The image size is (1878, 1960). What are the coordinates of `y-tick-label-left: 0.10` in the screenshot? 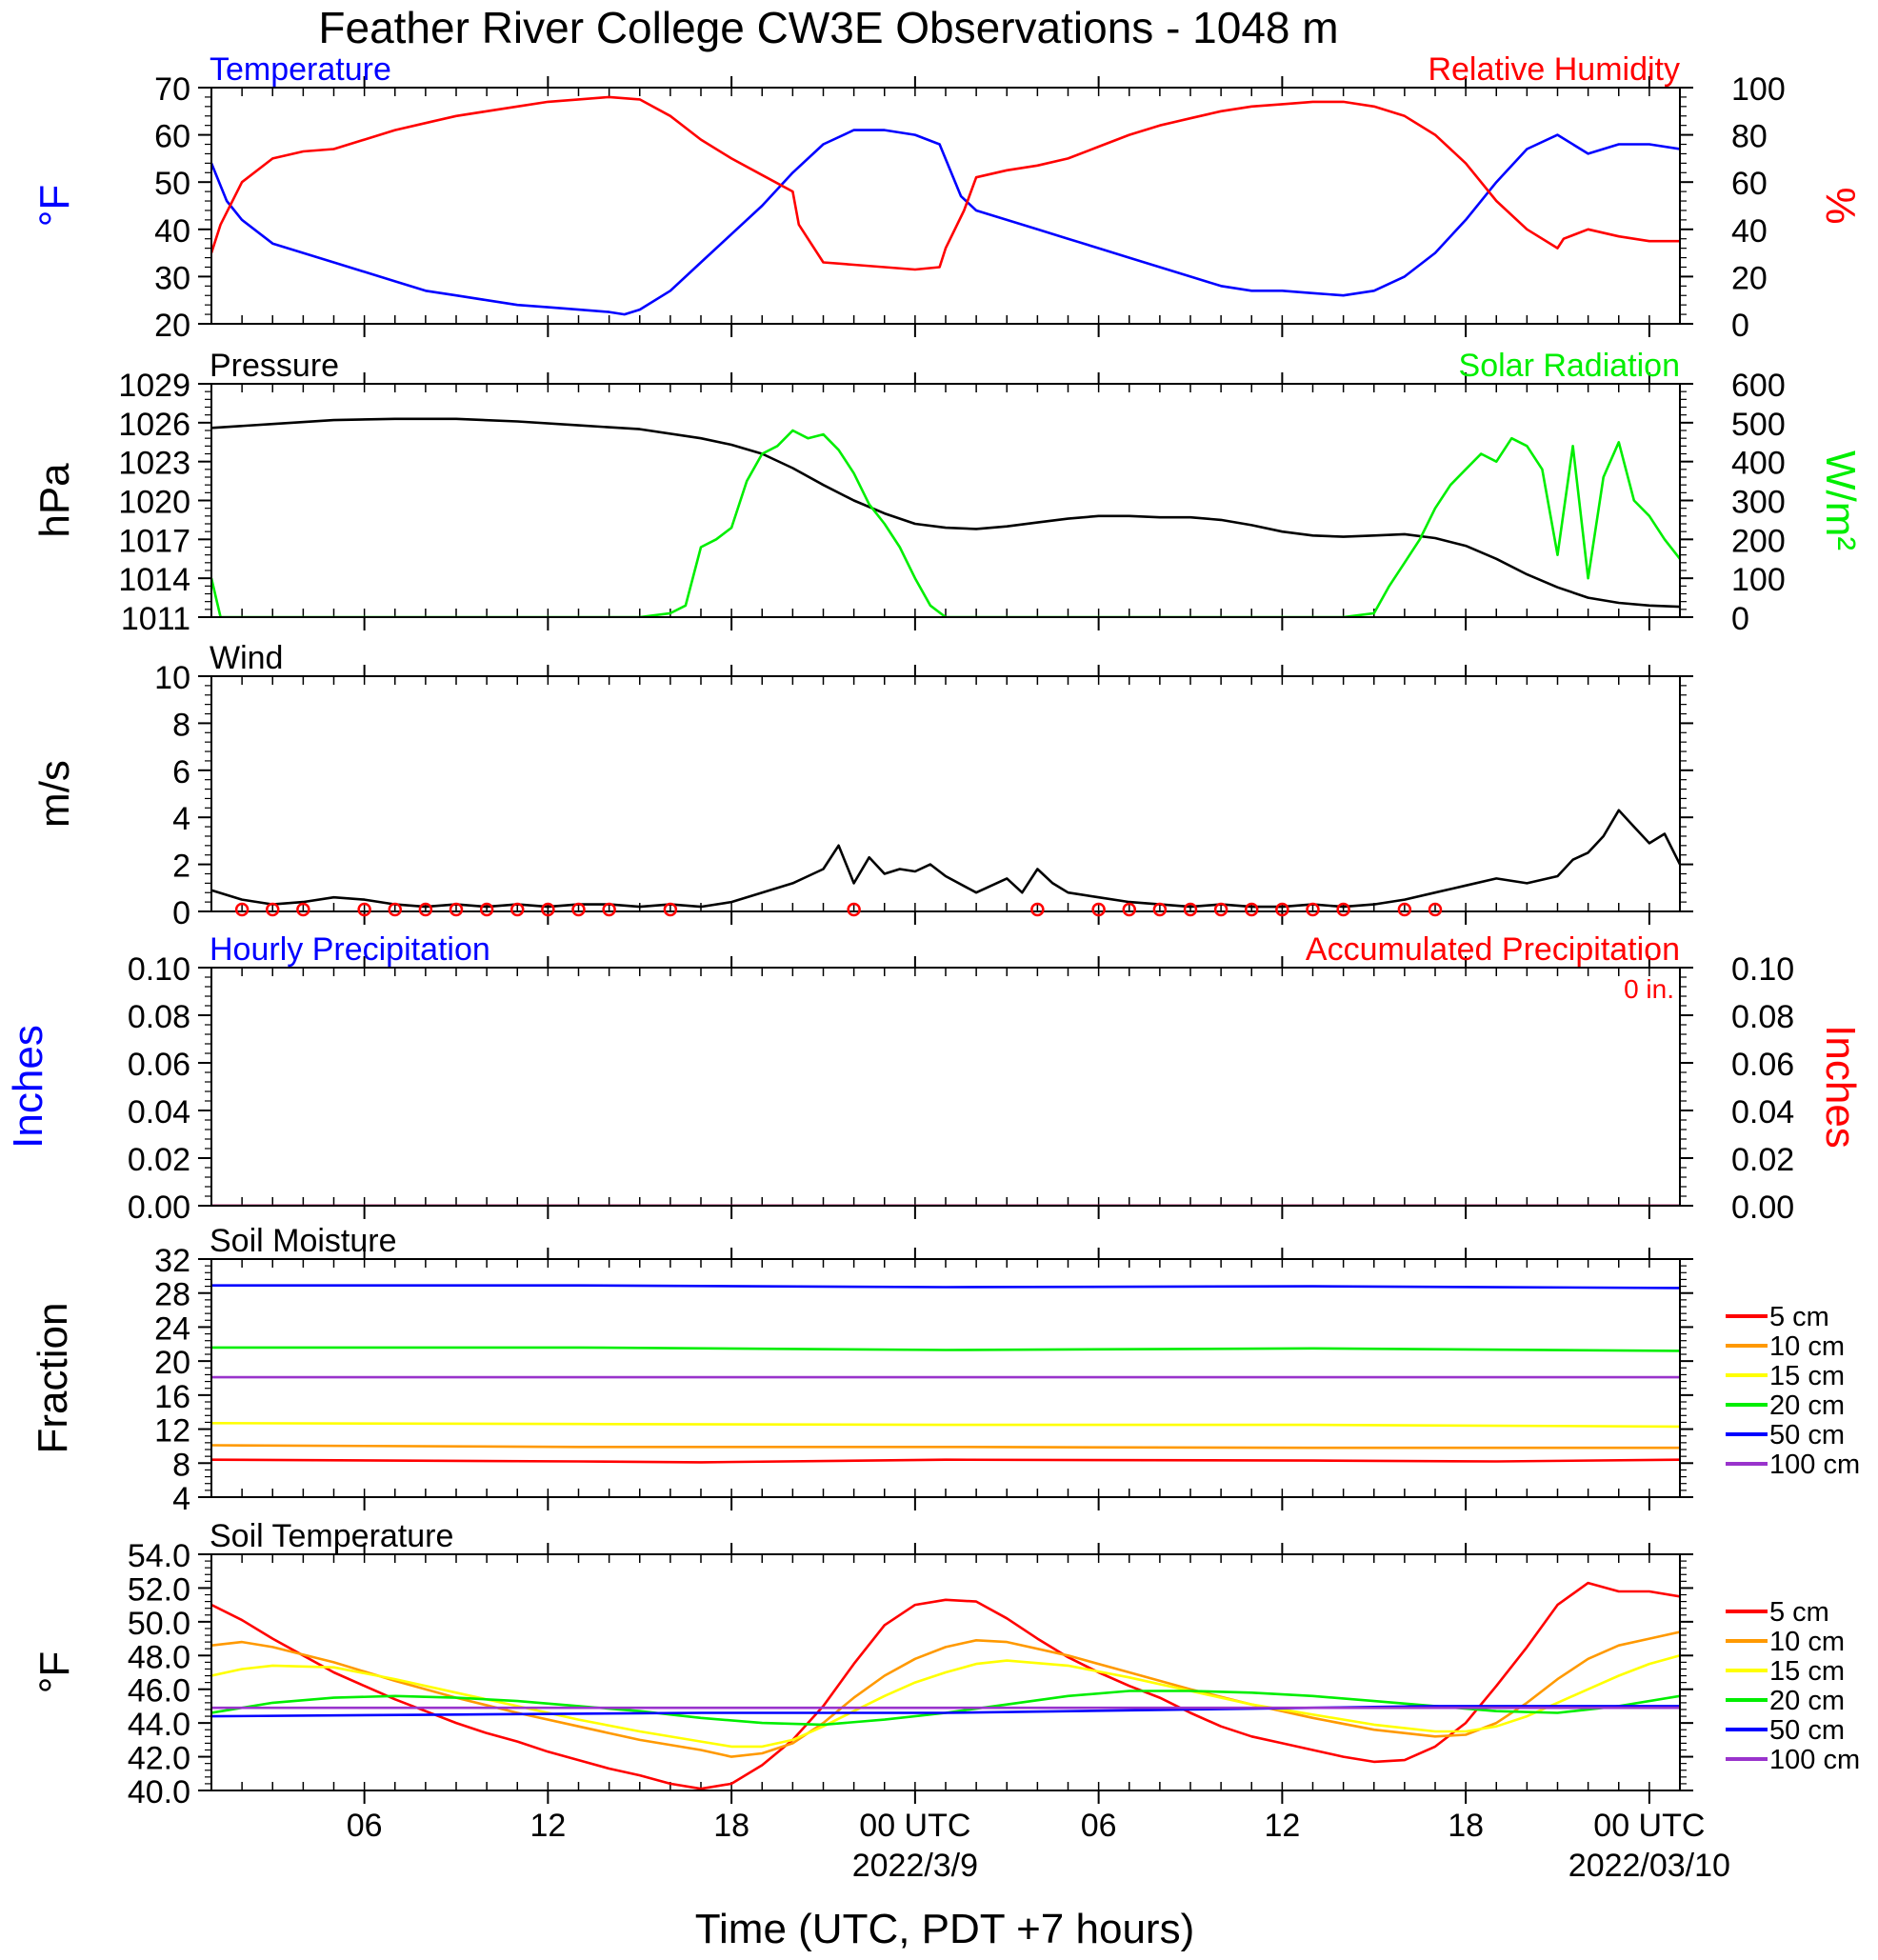 It's located at (159, 969).